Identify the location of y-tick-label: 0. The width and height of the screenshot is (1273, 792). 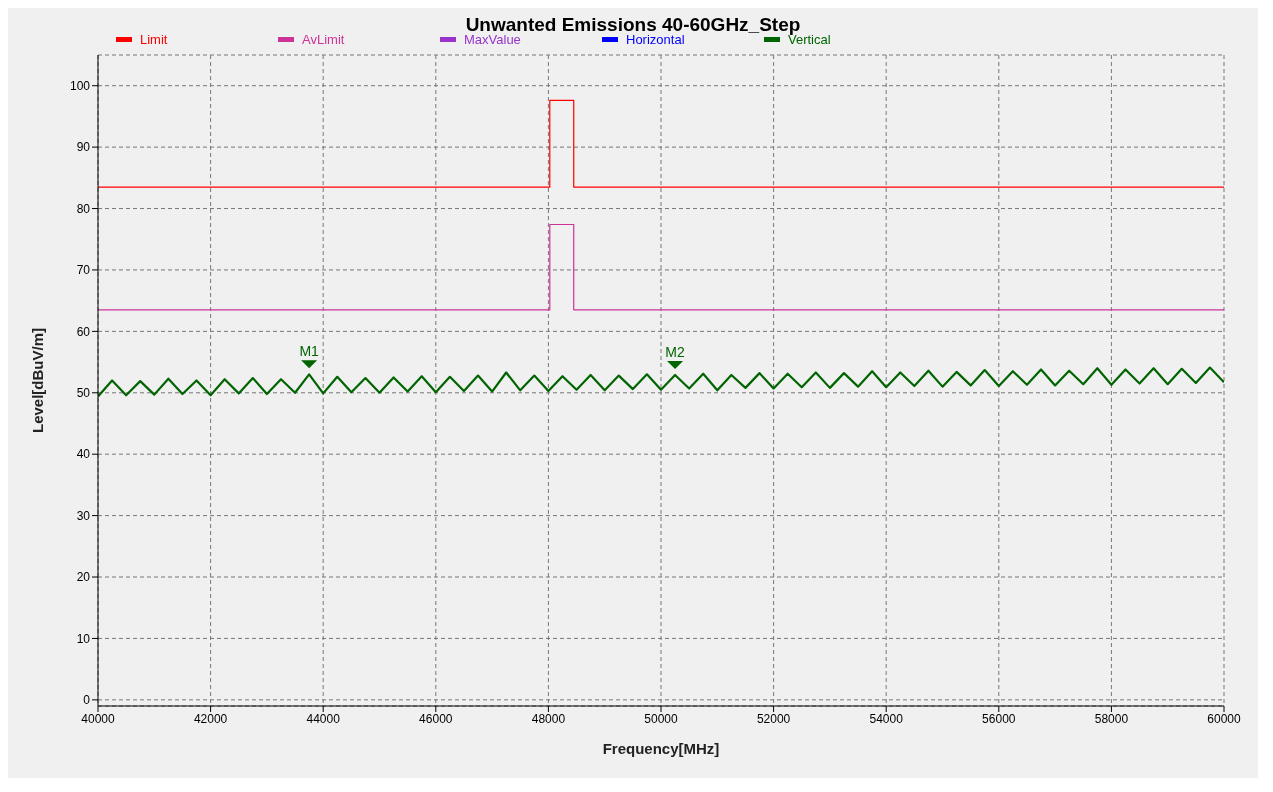
(87, 700).